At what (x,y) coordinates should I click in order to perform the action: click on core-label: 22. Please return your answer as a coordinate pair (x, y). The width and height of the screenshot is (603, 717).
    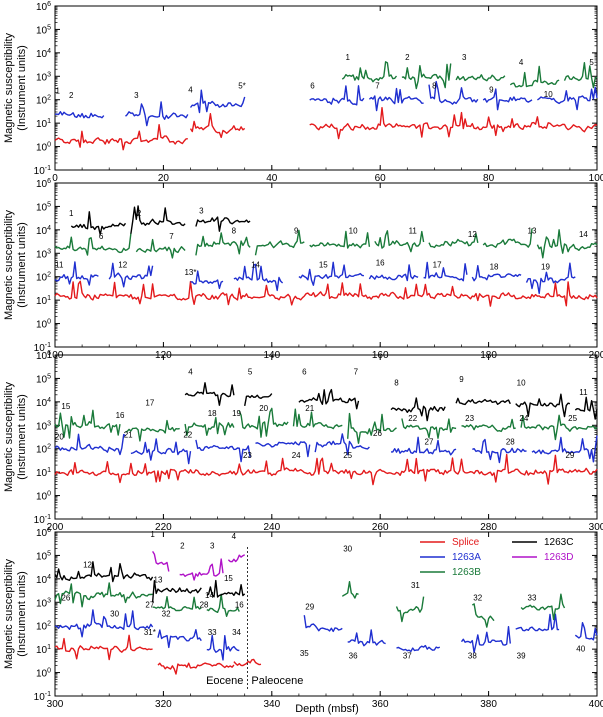
    Looking at the image, I should click on (187, 435).